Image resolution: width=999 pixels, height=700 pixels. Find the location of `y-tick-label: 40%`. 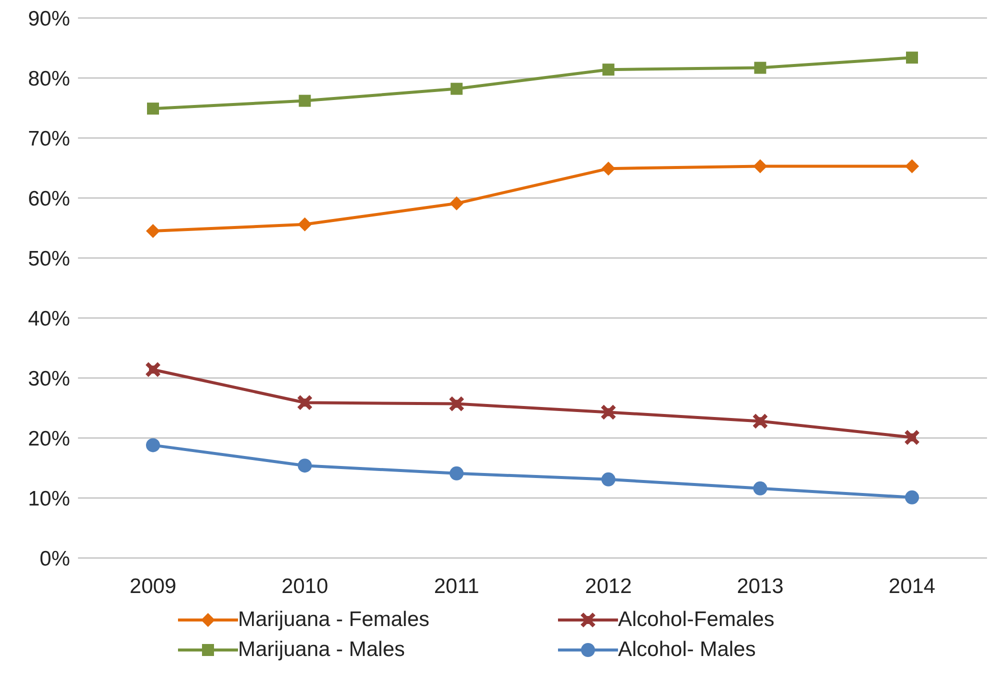

y-tick-label: 40% is located at coordinates (49, 318).